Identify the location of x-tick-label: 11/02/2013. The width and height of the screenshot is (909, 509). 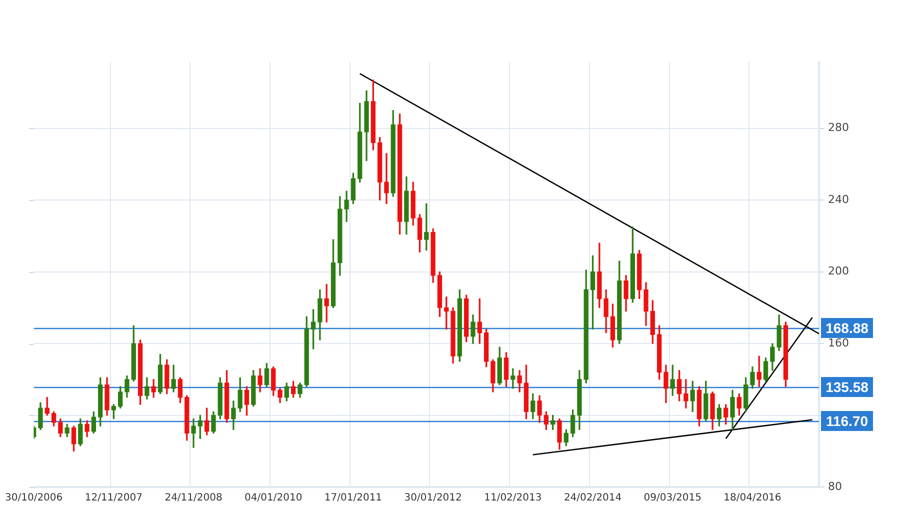
(513, 498).